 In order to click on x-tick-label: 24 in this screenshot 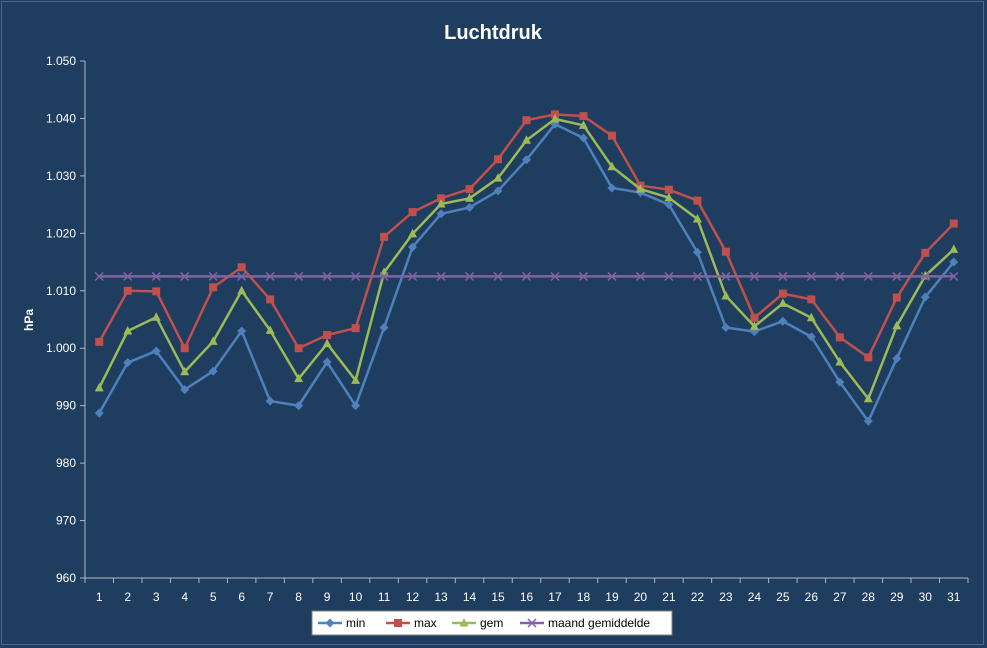, I will do `click(755, 597)`.